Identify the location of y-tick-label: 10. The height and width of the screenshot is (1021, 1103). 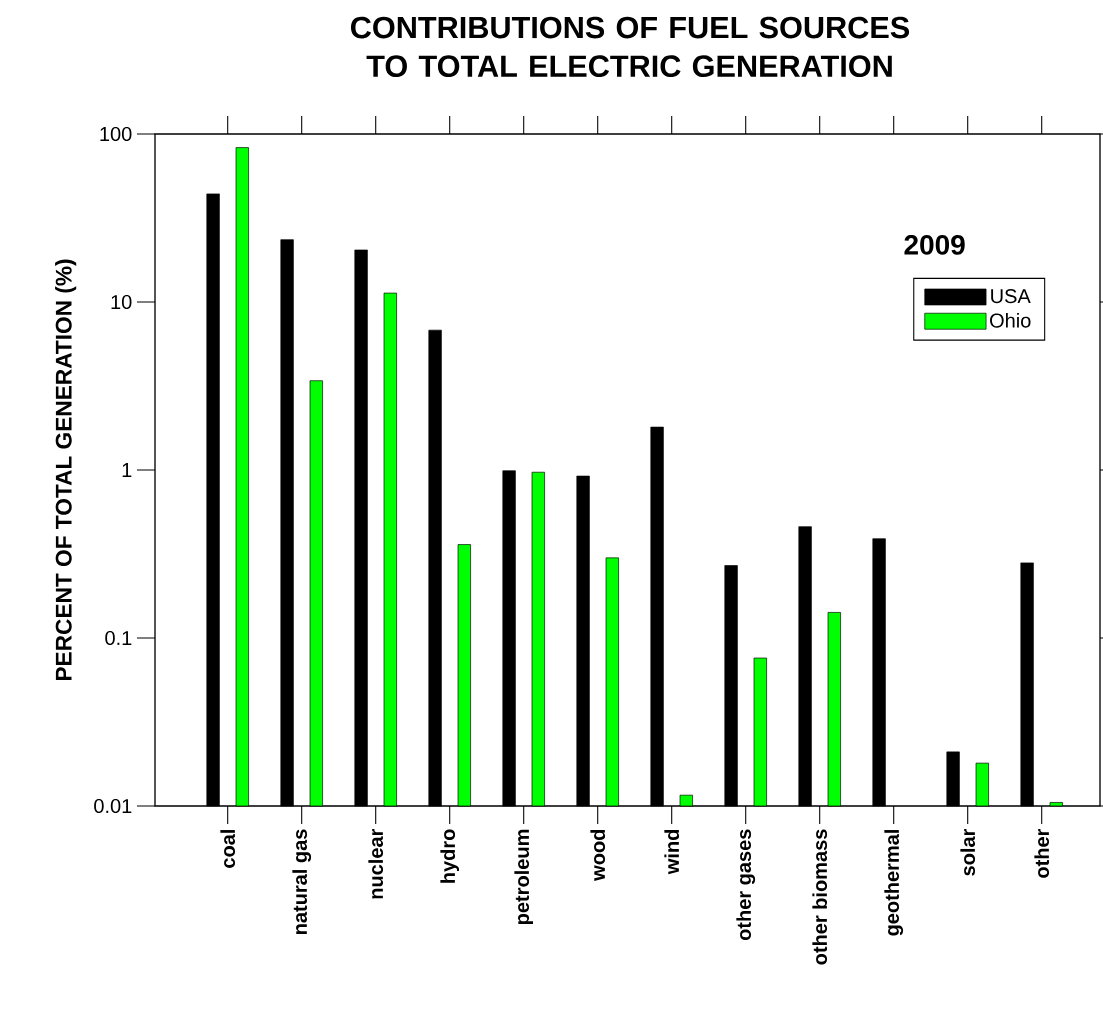
(121, 302).